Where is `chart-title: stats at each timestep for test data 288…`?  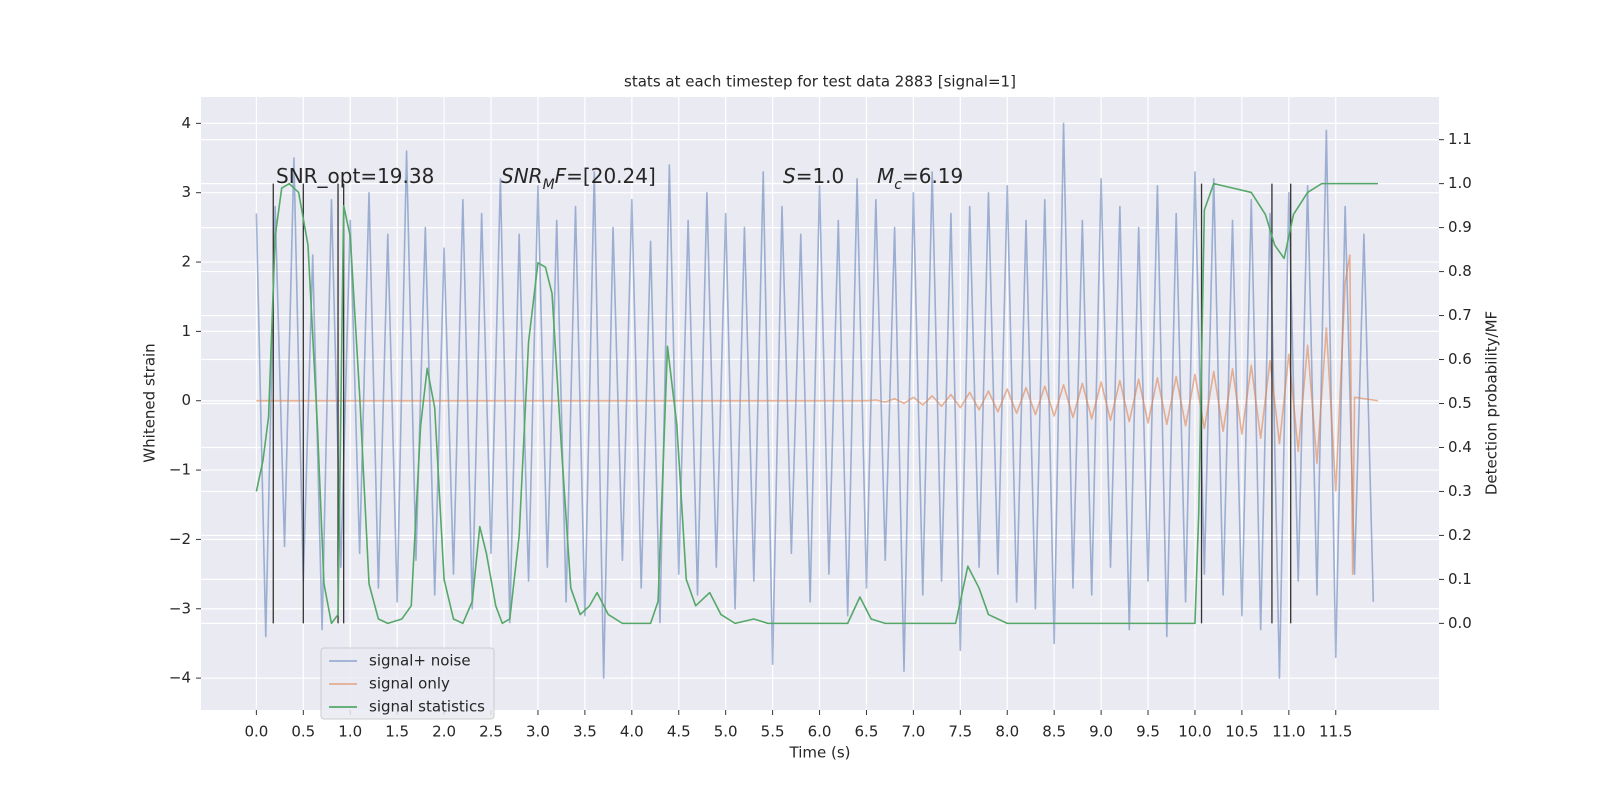 chart-title: stats at each timestep for test data 288… is located at coordinates (820, 82).